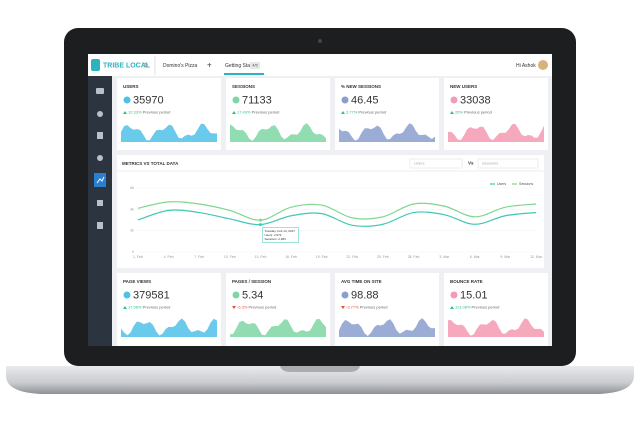  What do you see at coordinates (383, 257) in the screenshot?
I see `x-tick-label: 25. Feb` at bounding box center [383, 257].